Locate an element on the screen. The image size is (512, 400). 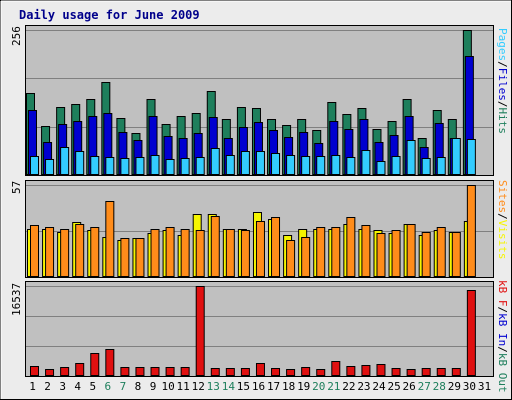
x-tick-label: 16 is located at coordinates (258, 386).